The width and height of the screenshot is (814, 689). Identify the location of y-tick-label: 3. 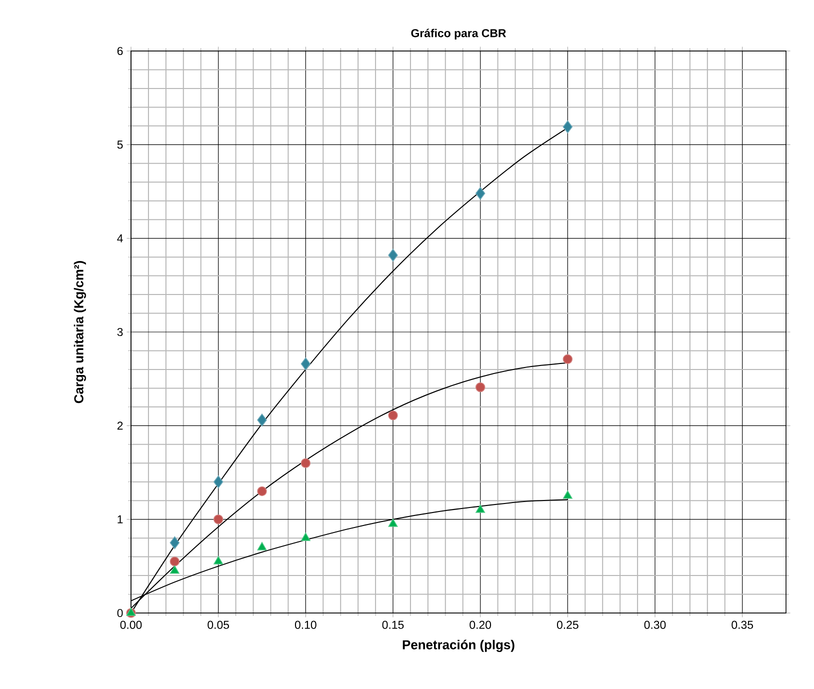
(120, 332).